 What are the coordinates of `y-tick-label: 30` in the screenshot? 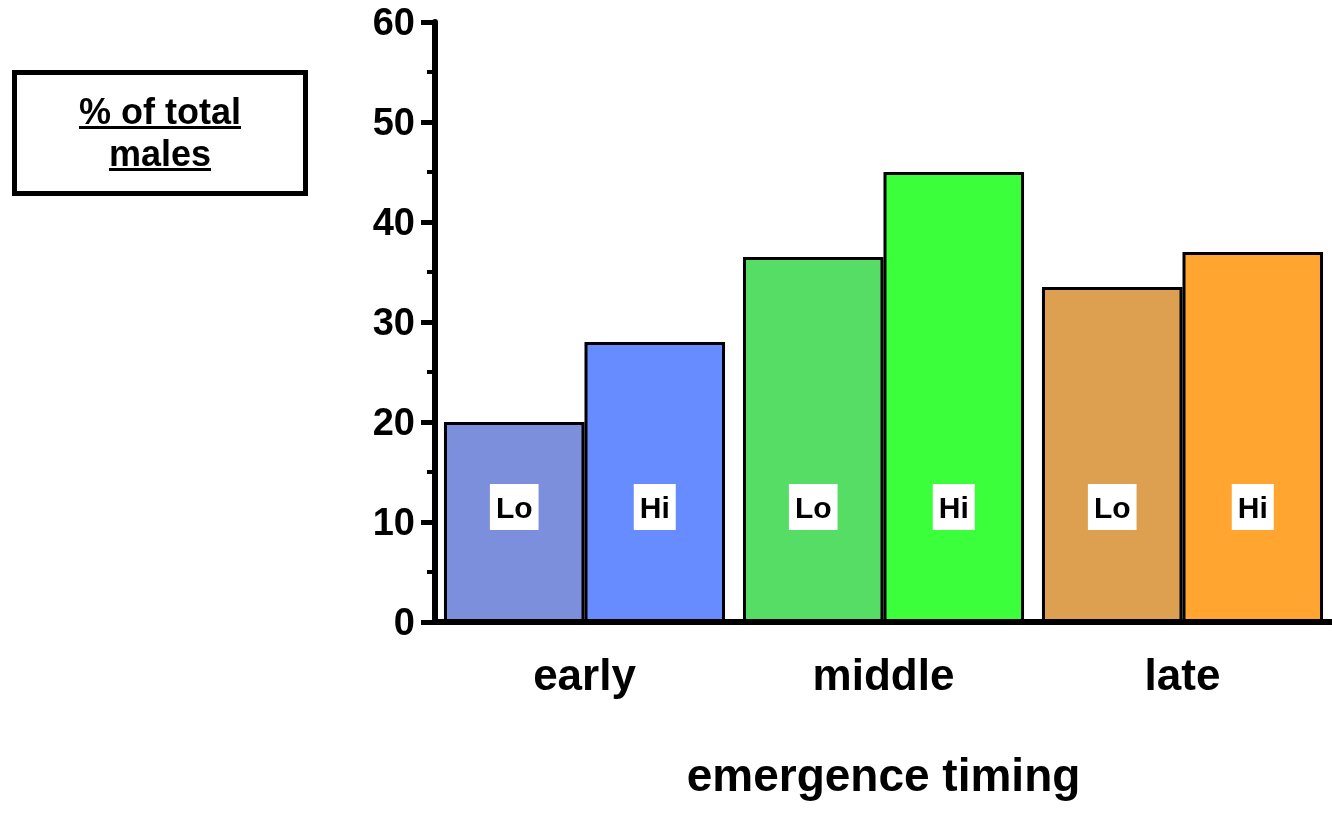 It's located at (393, 322).